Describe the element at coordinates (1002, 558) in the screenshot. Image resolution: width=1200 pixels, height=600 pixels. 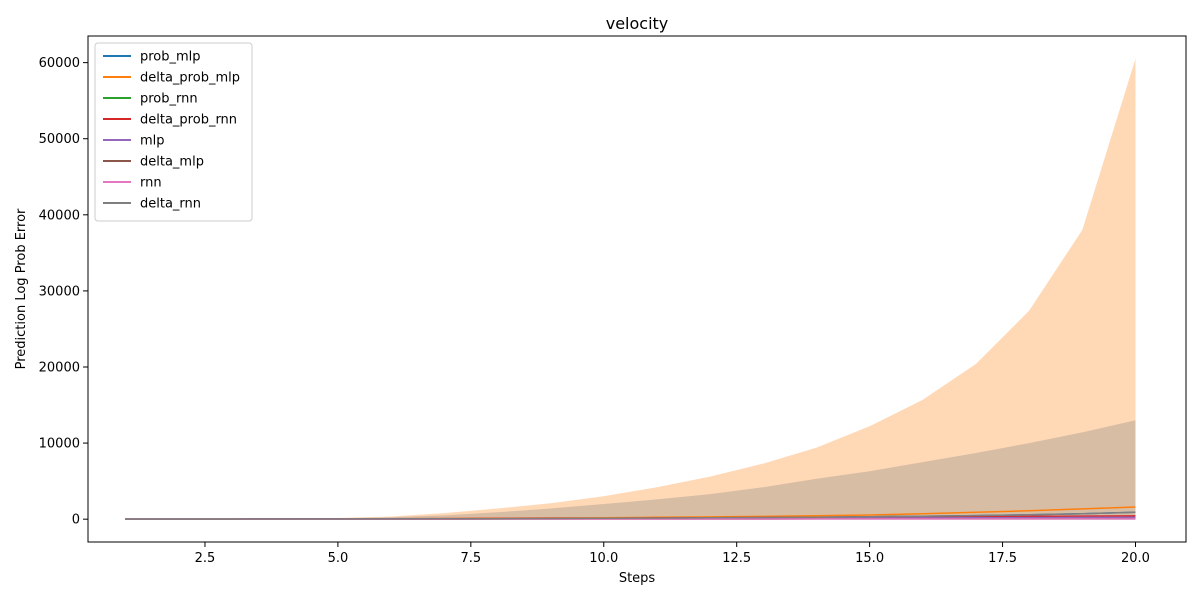
I see `x-tick-label: 17.5` at that location.